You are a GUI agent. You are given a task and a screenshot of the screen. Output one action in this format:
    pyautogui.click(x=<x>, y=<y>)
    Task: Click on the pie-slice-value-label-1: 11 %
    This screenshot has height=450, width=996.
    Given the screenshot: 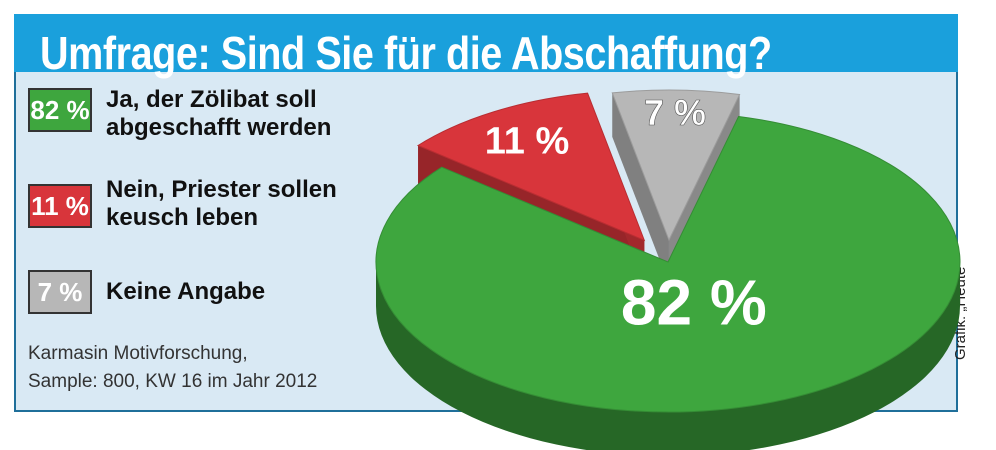 What is the action you would take?
    pyautogui.click(x=527, y=141)
    